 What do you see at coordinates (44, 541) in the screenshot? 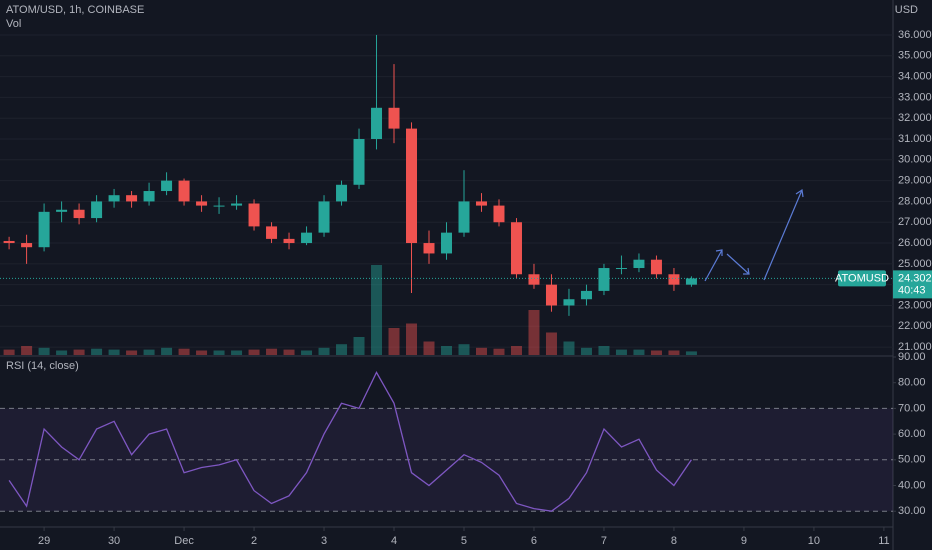
I see `x-tick-label: 29` at bounding box center [44, 541].